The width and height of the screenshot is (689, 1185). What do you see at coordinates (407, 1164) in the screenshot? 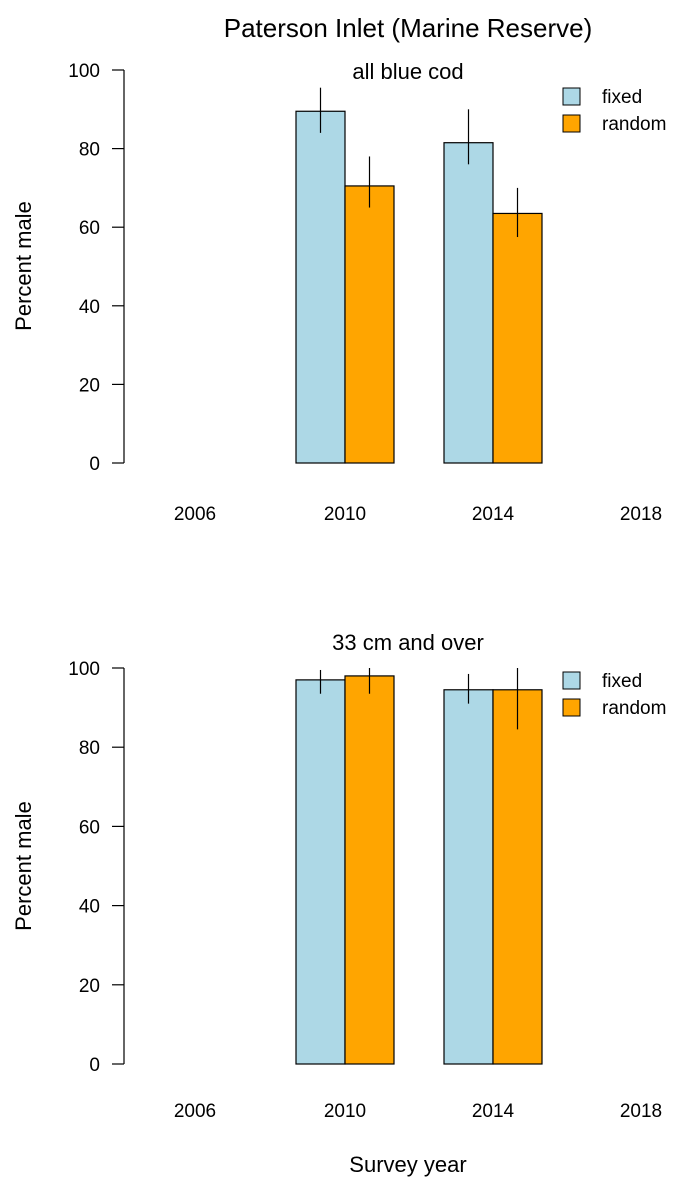
I see `x-axis-label: Survey year` at bounding box center [407, 1164].